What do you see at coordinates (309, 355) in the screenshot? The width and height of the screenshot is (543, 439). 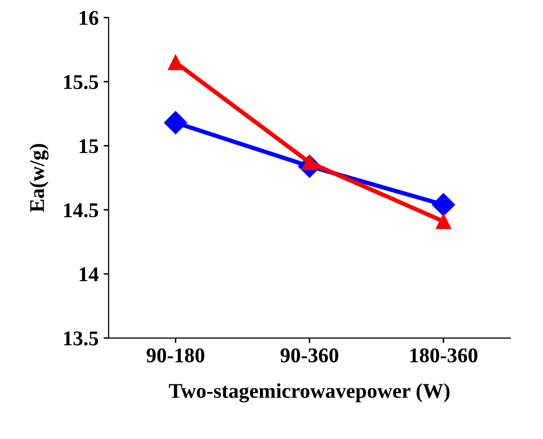 I see `x-tick-label: 90-360` at bounding box center [309, 355].